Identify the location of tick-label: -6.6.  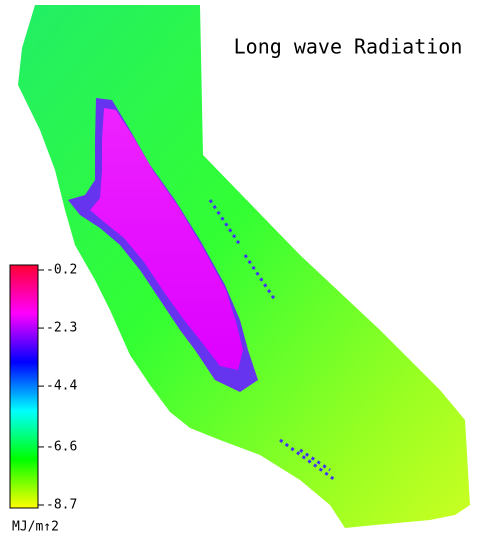
(61, 446).